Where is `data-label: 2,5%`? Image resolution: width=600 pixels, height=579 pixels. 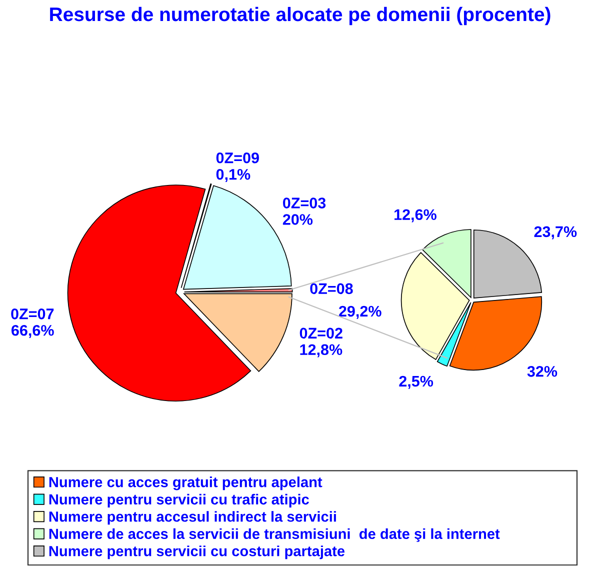
data-label: 2,5% is located at coordinates (416, 382).